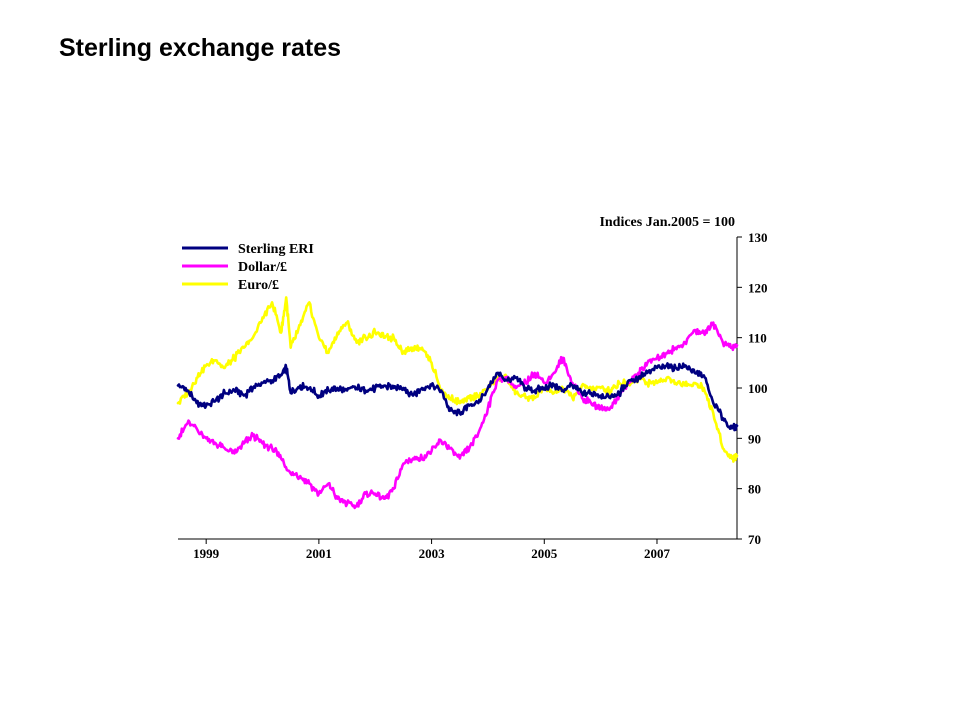  I want to click on legend-label-2: Euro/£, so click(258, 285).